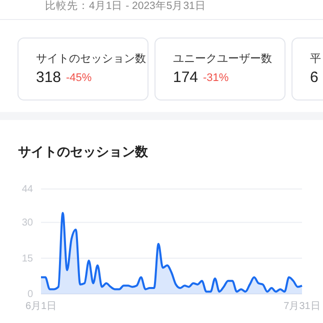  I want to click on y-tick-label: 0, so click(30, 294).